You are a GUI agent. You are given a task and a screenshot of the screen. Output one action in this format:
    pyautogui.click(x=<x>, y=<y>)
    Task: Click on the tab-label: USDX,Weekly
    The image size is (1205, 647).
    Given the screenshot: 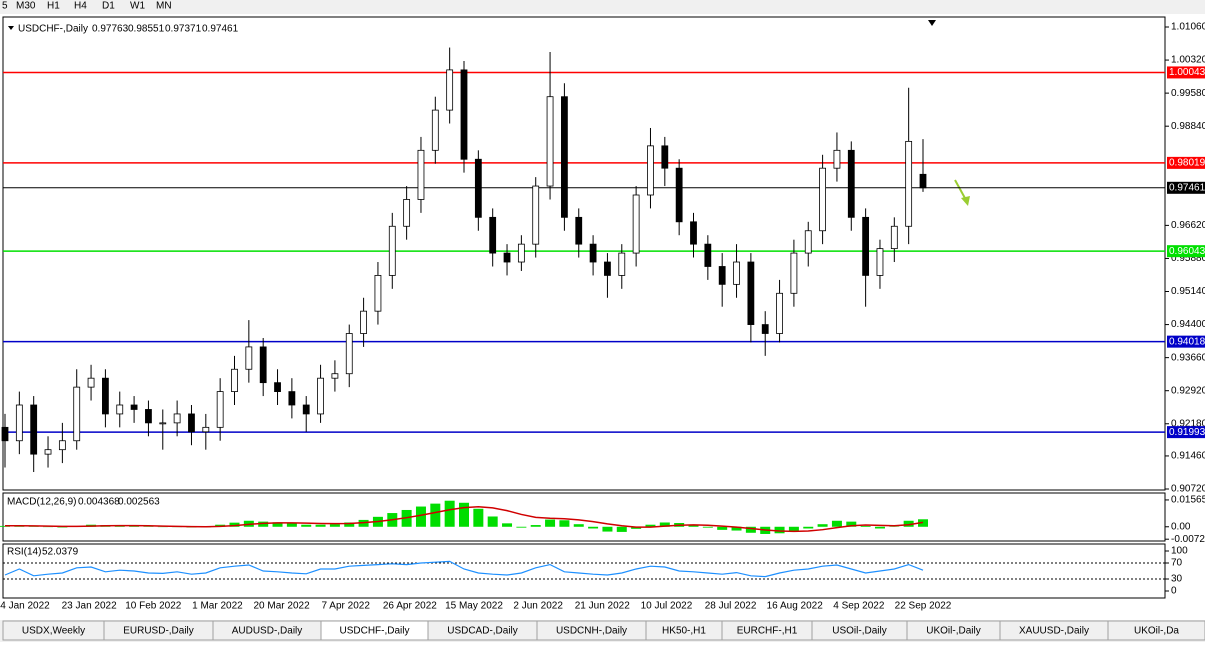 What is the action you would take?
    pyautogui.click(x=53, y=631)
    